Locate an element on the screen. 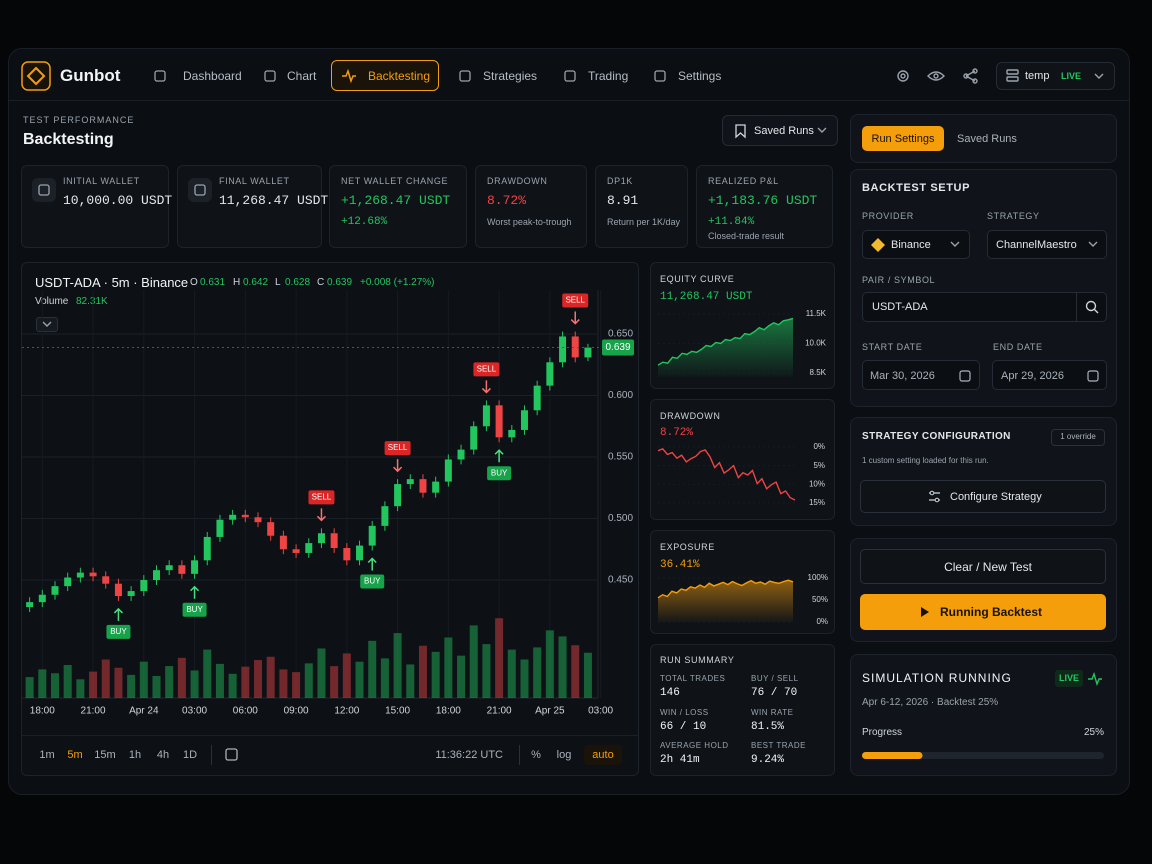 The height and width of the screenshot is (864, 1152). stat-label: REALIZED P&L is located at coordinates (743, 181).